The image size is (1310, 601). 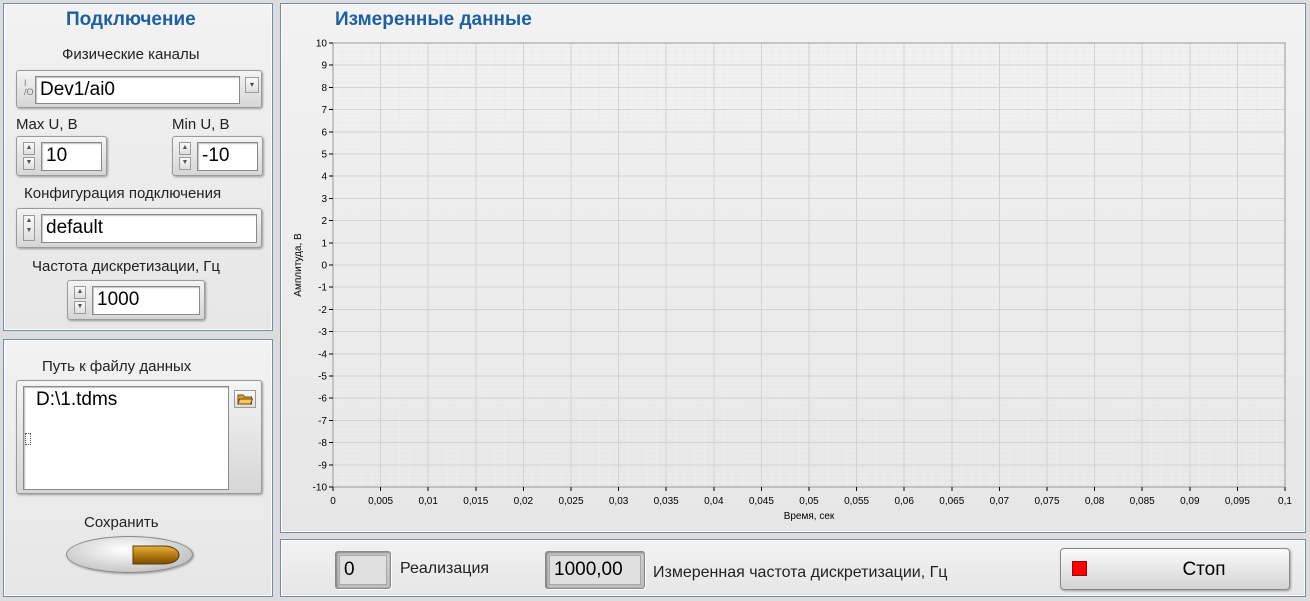 What do you see at coordinates (1046, 501) in the screenshot?
I see `x-tick-label: 0,075` at bounding box center [1046, 501].